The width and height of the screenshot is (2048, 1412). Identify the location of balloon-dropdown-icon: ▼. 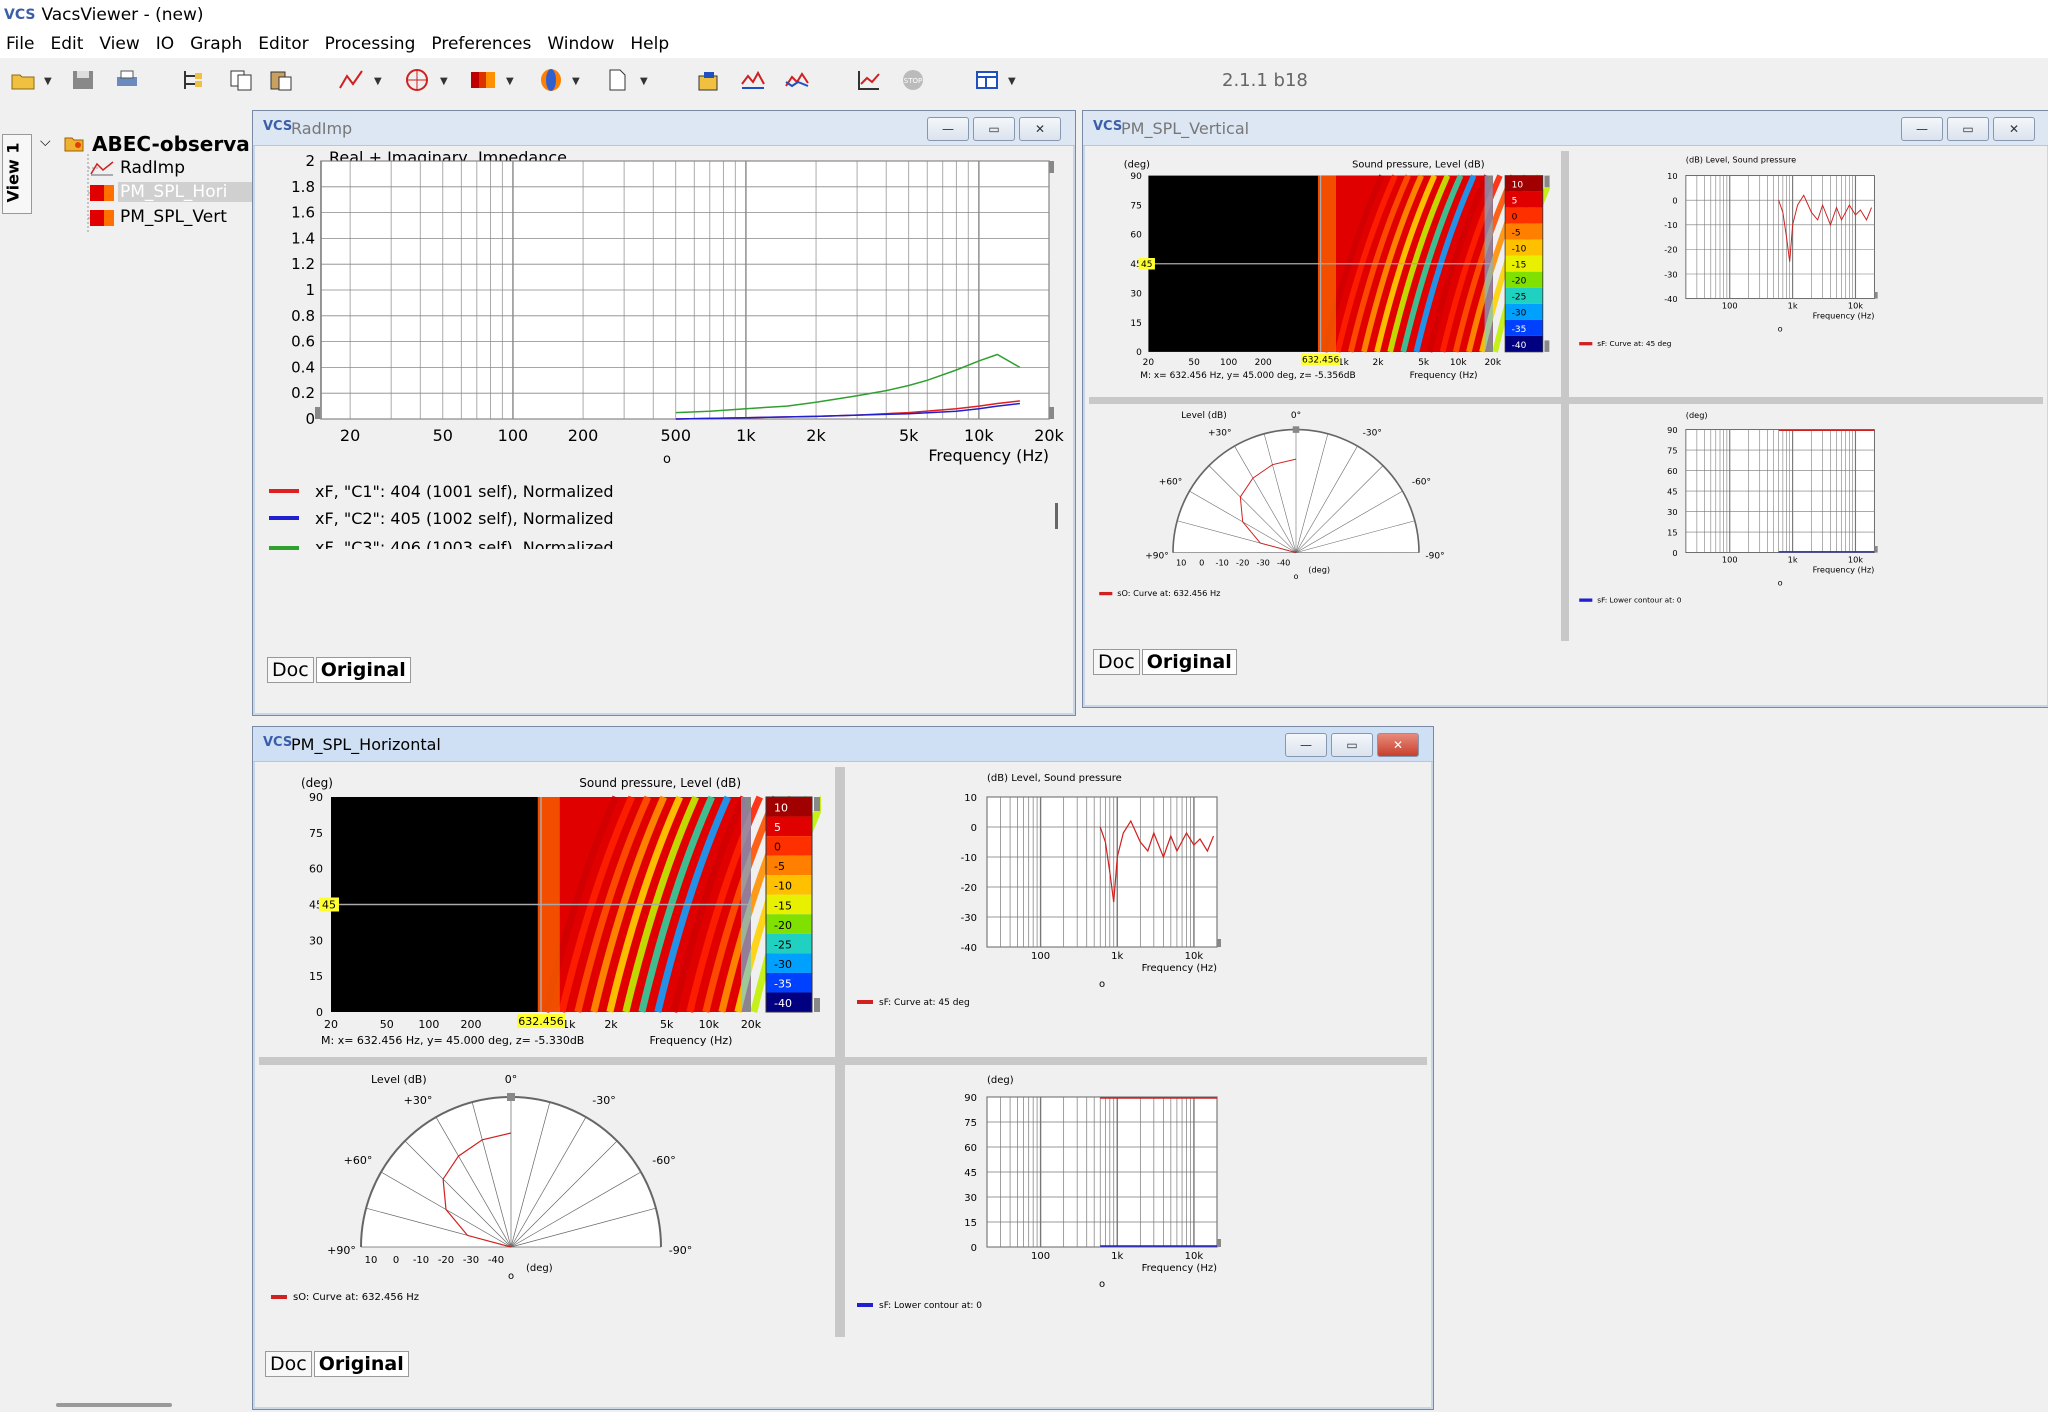
(576, 81).